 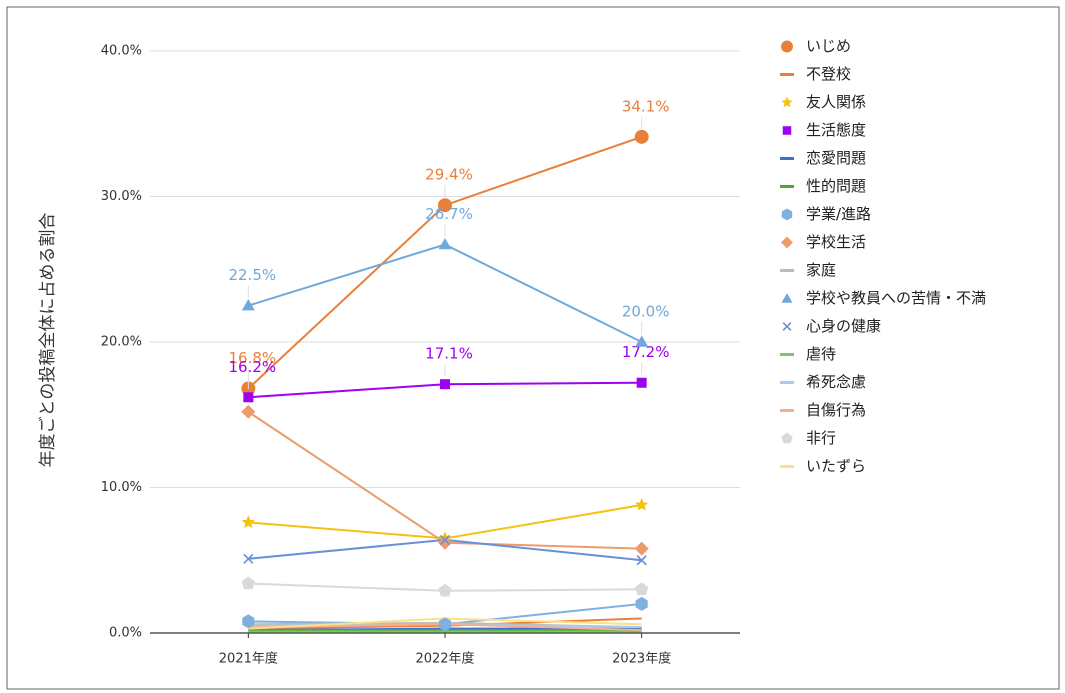 What do you see at coordinates (121, 51) in the screenshot?
I see `y-tick-label: 40.0%` at bounding box center [121, 51].